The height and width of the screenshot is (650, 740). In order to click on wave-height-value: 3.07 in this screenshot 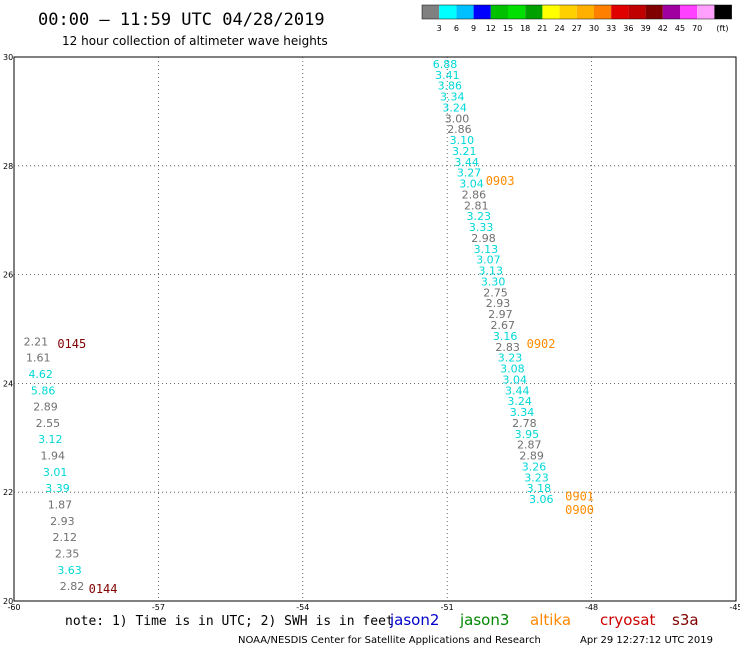, I will do `click(488, 260)`.